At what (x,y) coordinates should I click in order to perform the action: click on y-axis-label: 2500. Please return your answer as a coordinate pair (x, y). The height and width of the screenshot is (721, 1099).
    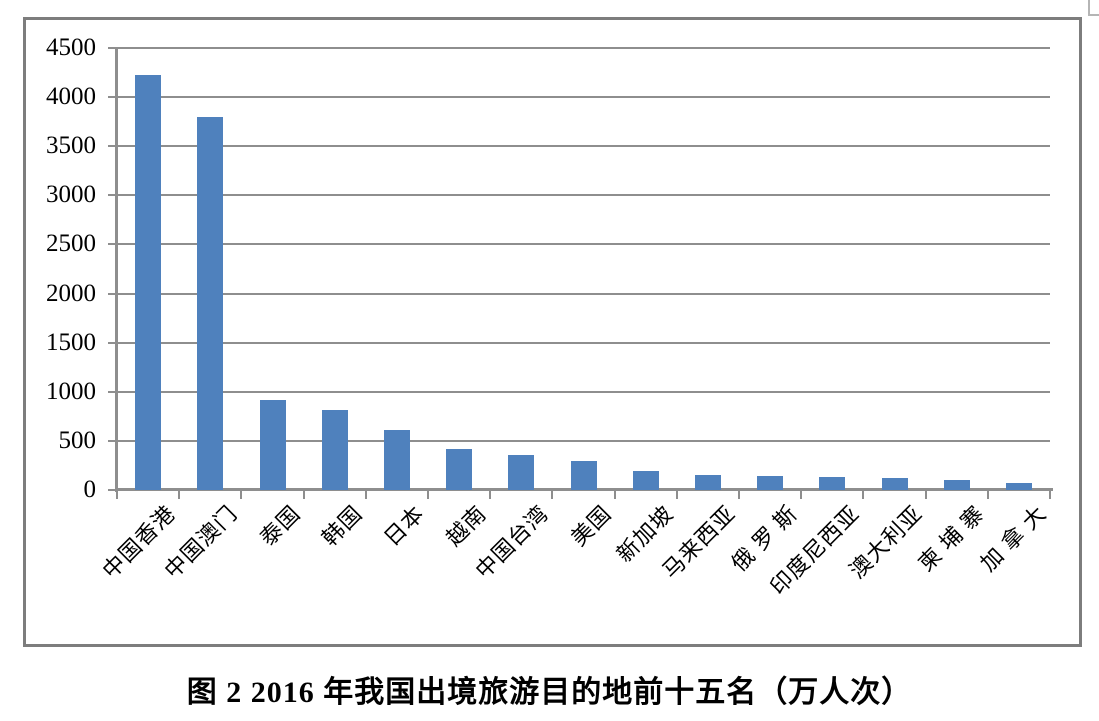
    Looking at the image, I should click on (71, 244).